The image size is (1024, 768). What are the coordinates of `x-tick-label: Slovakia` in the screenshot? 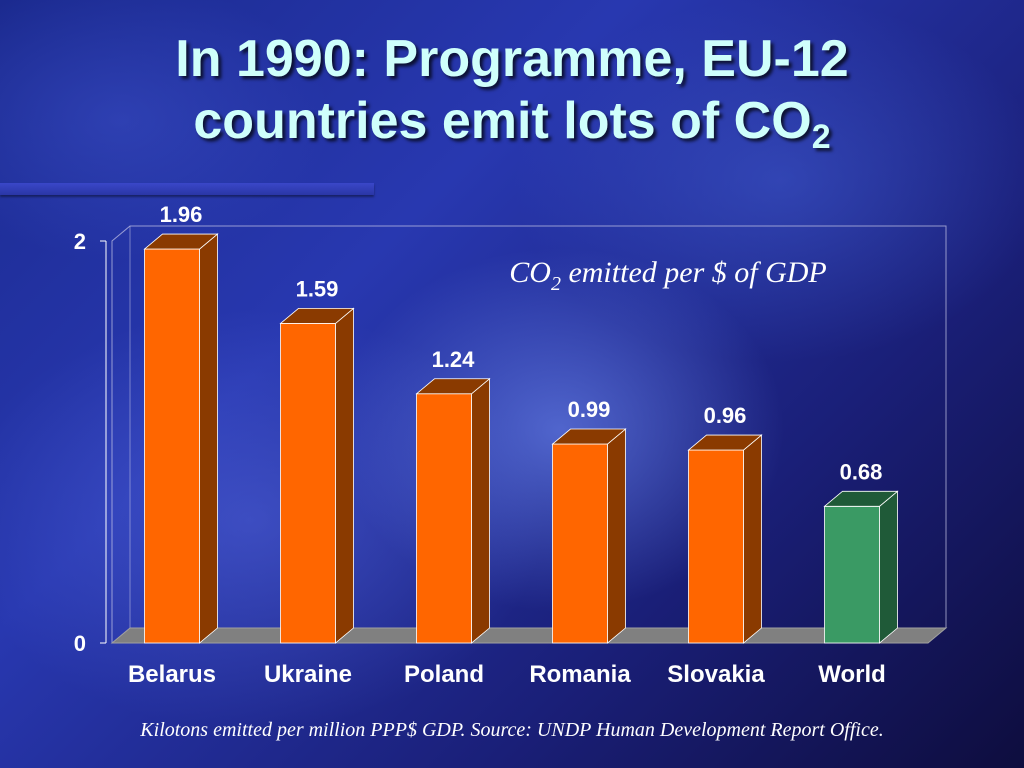 It's located at (716, 674).